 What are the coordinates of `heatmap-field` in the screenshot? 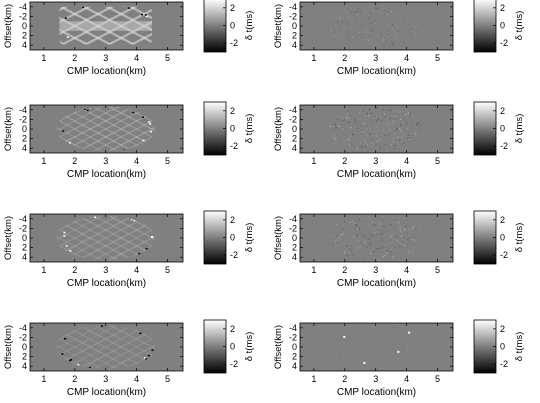 It's located at (106, 25).